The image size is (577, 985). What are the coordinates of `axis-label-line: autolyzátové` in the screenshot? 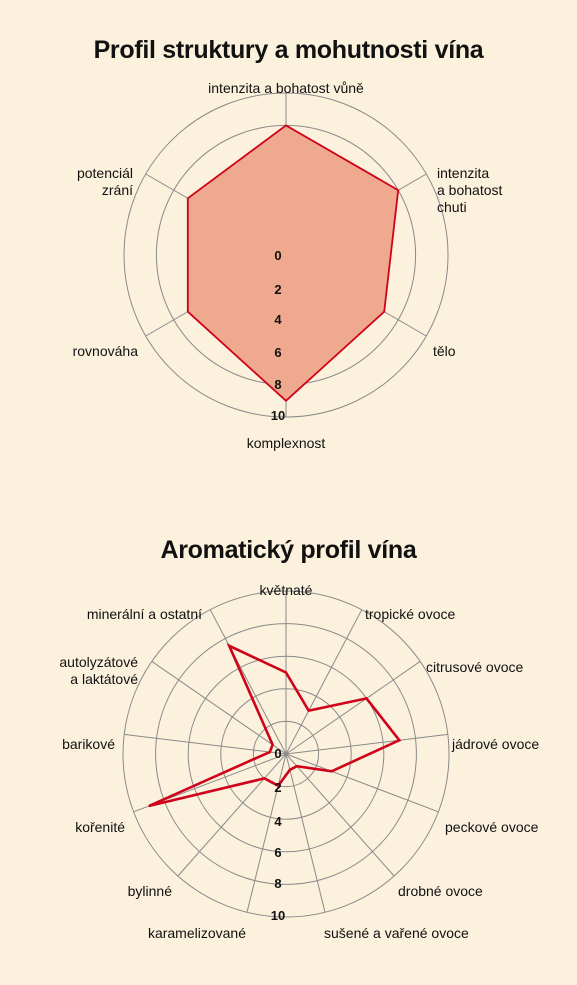 It's located at (98, 662).